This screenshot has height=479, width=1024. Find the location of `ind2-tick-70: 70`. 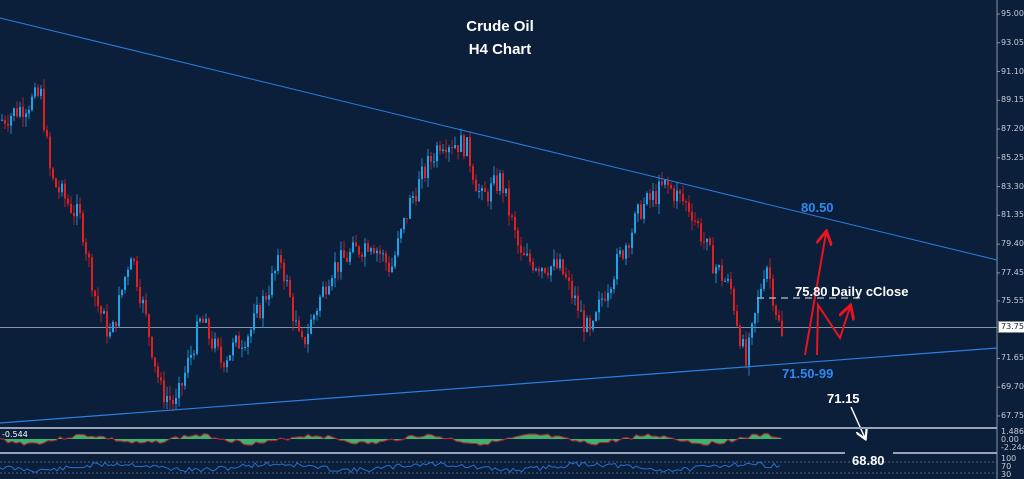

ind2-tick-70: 70 is located at coordinates (1006, 466).